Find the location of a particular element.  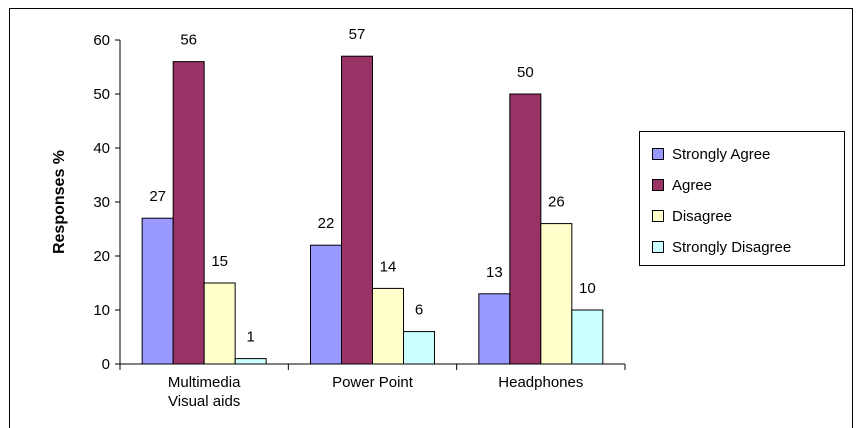

x-tick-label: Visual aids is located at coordinates (204, 401).